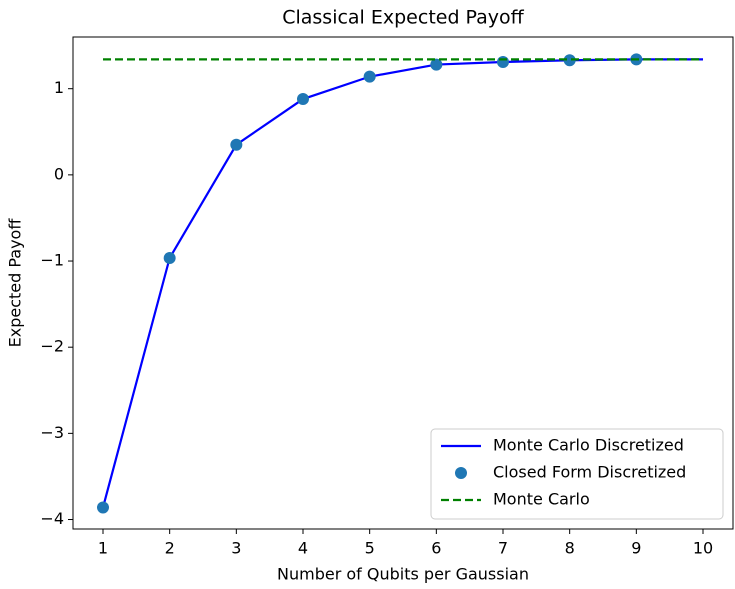 The height and width of the screenshot is (589, 735). I want to click on y-tick-label: 0, so click(59, 173).